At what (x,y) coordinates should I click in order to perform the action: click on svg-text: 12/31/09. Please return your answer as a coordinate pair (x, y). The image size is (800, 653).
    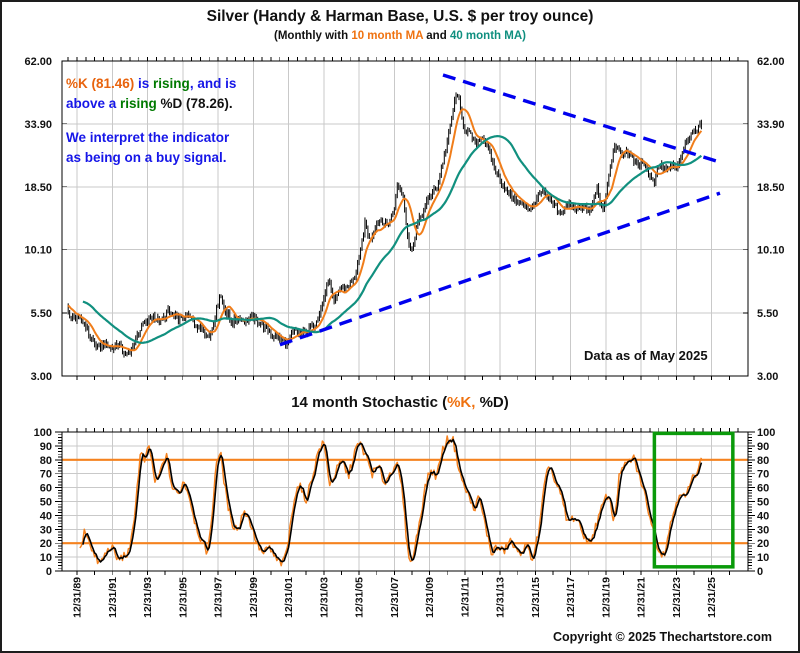
    Looking at the image, I should click on (430, 597).